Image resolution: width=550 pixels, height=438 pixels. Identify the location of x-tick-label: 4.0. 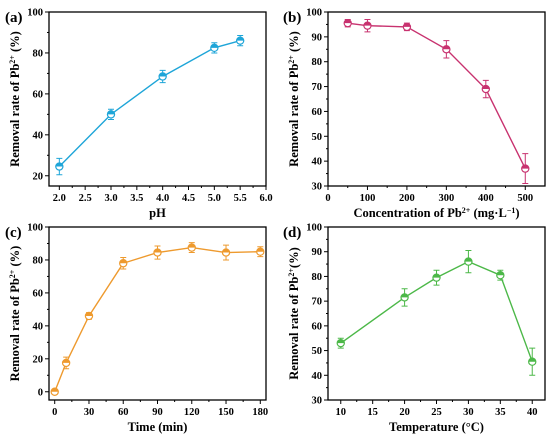
(162, 198).